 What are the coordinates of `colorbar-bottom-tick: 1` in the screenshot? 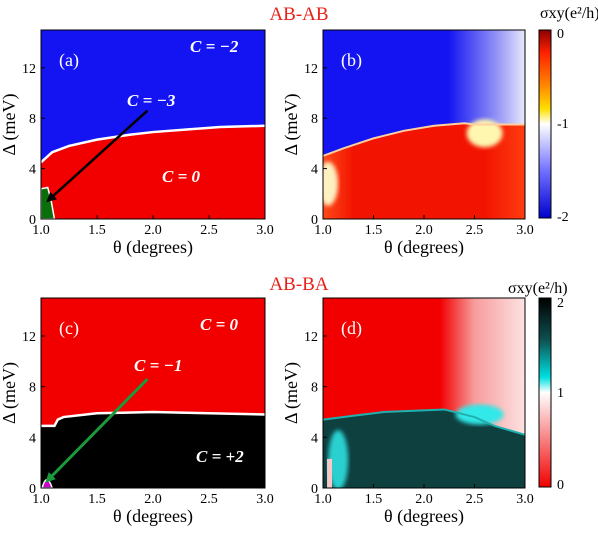 It's located at (560, 393).